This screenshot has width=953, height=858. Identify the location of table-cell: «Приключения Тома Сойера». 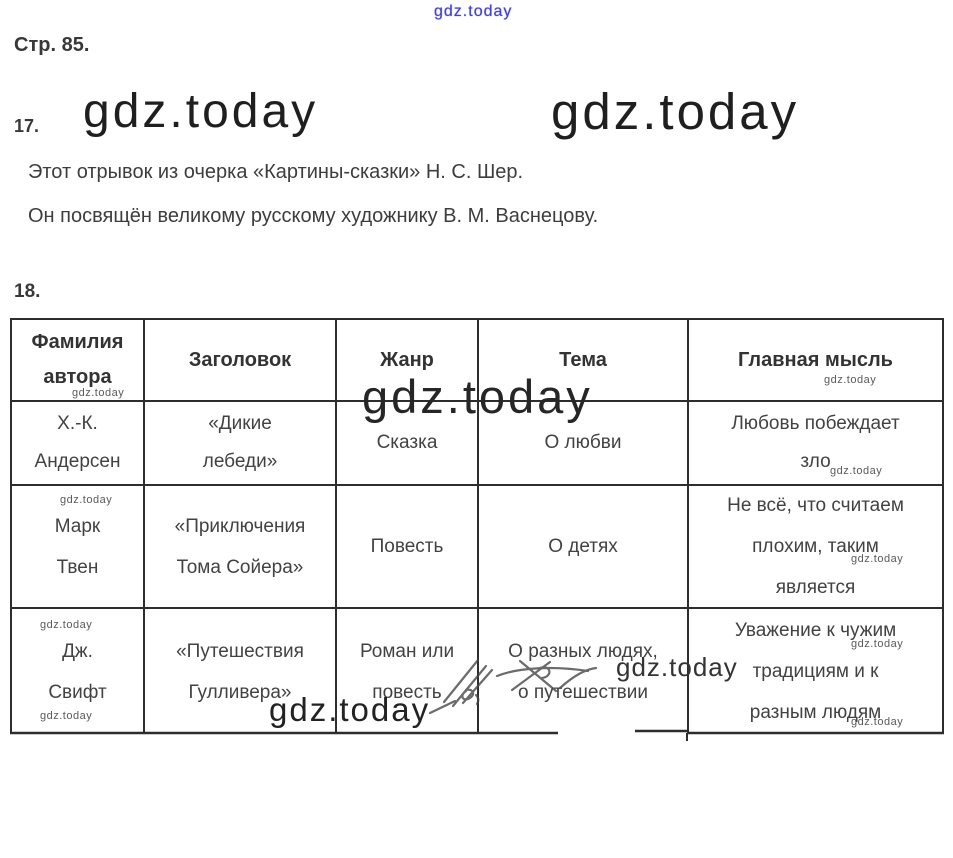
(241, 547).